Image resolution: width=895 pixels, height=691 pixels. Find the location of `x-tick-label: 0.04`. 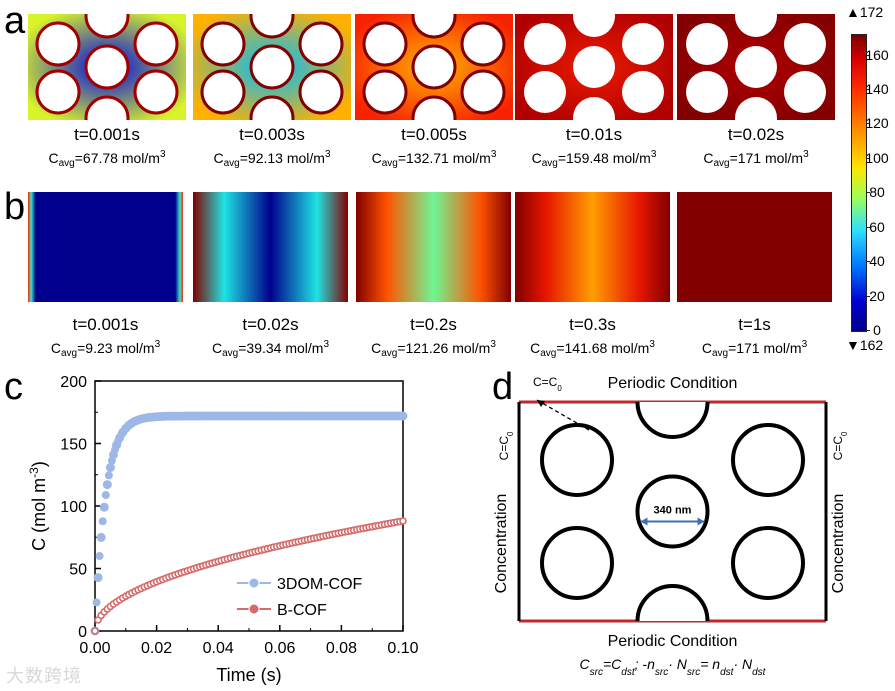

x-tick-label: 0.04 is located at coordinates (218, 648).